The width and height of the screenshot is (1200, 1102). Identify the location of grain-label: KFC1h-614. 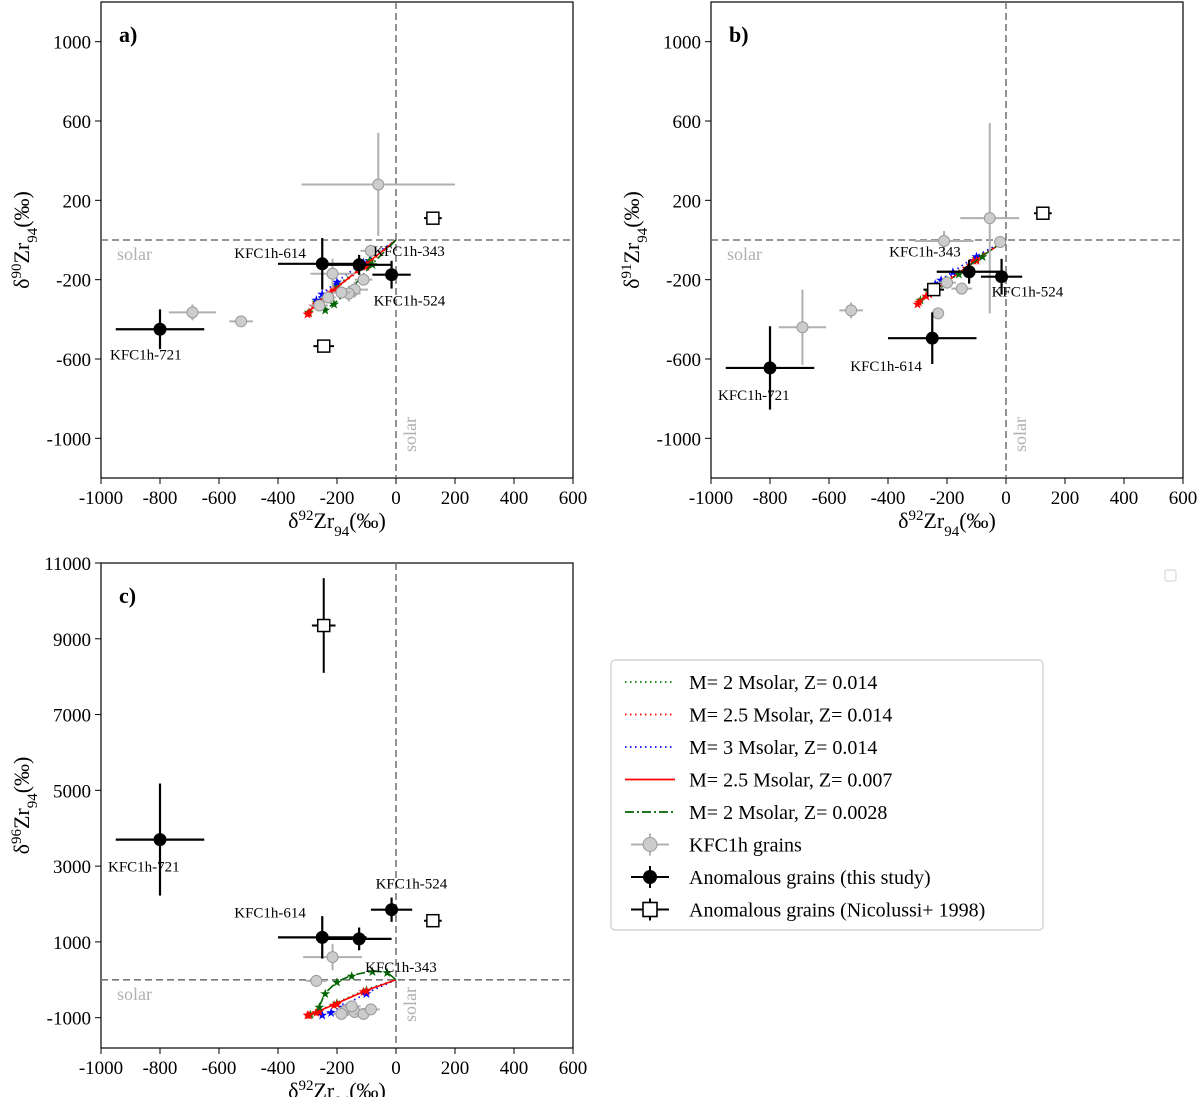
(270, 913).